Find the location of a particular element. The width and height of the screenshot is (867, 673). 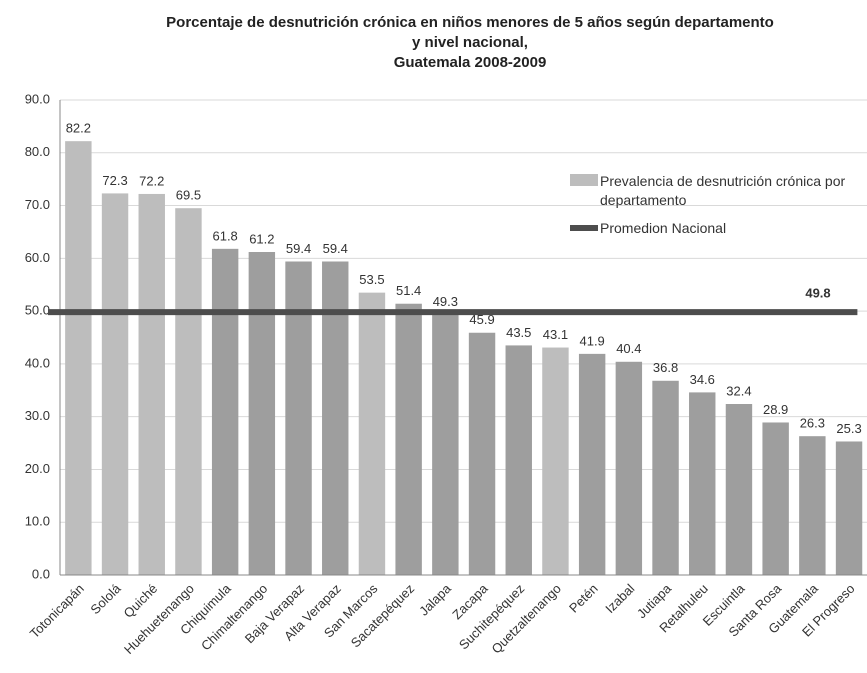

chart-title: y nivel nacional, is located at coordinates (470, 42).